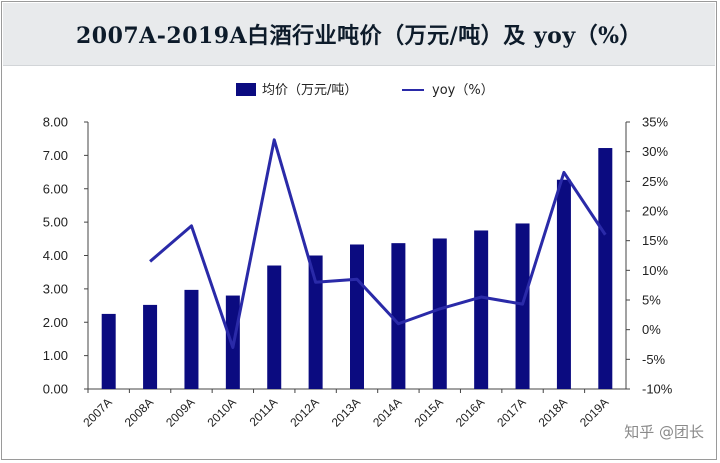 The image size is (720, 463). I want to click on x-tick-label: 2012A, so click(304, 412).